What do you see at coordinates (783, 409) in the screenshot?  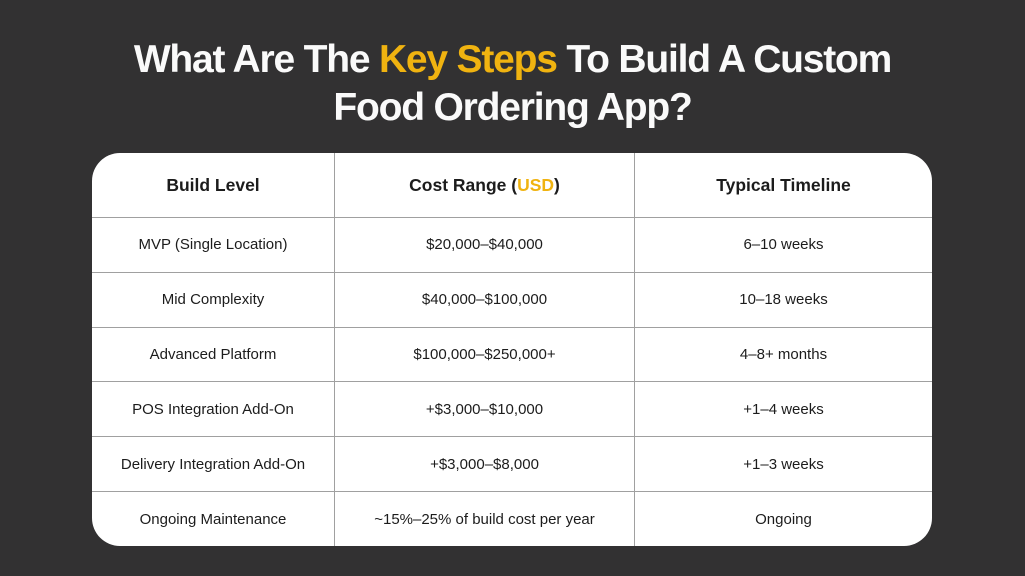 I see `table-cell-timeline: +1–4 weeks` at bounding box center [783, 409].